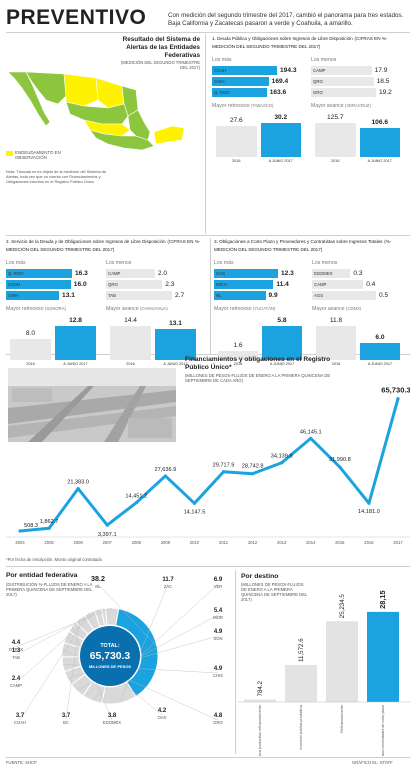 This screenshot has height=768, width=416. I want to click on dest-category-label: Inversión pública productiva, so click(301, 727).